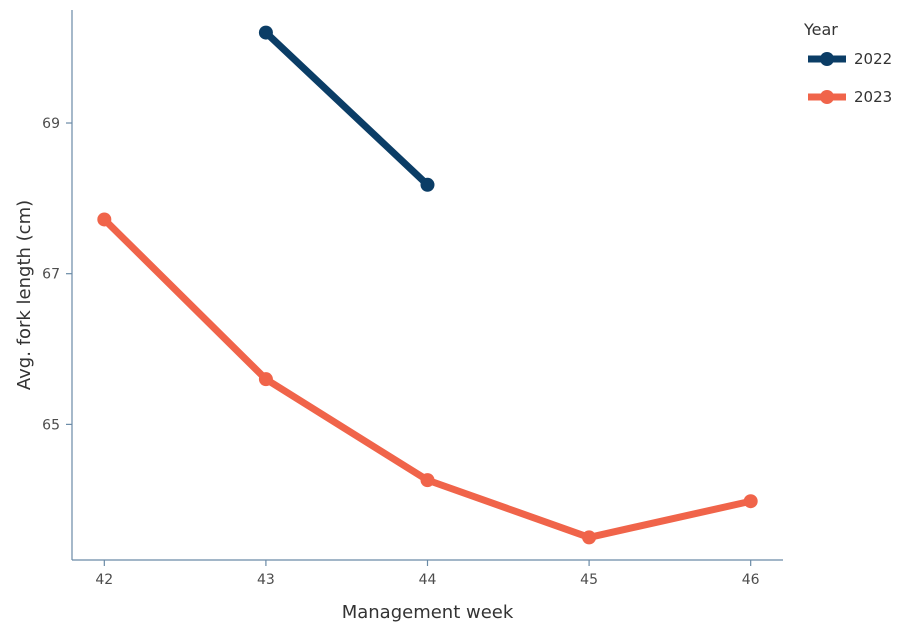  I want to click on series-2022, so click(346, 108).